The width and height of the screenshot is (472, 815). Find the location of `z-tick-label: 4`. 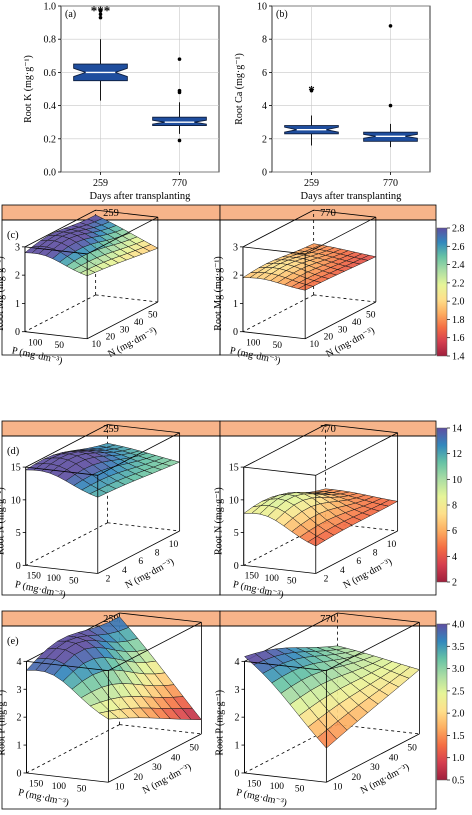

z-tick-label: 4 is located at coordinates (237, 662).